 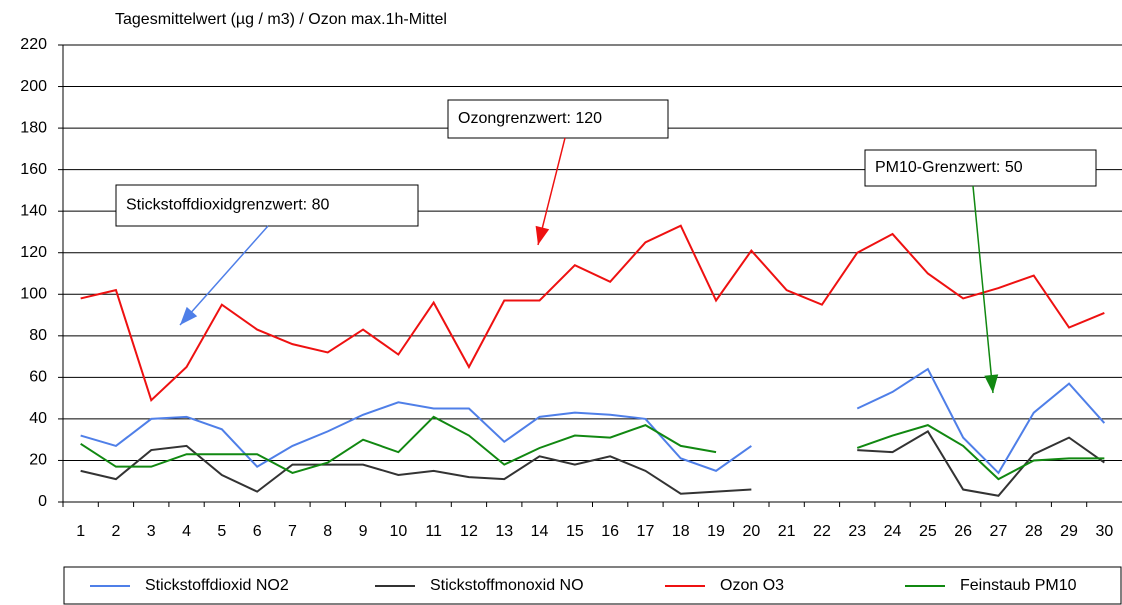 I want to click on x-tick-label: 14, so click(x=540, y=531).